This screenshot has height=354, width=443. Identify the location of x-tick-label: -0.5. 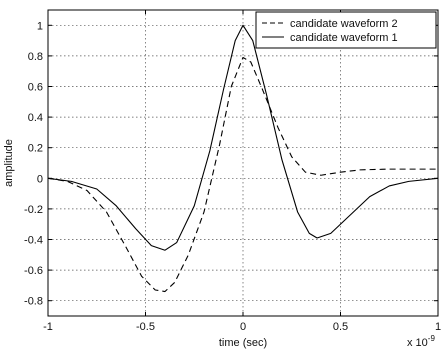
(145, 327).